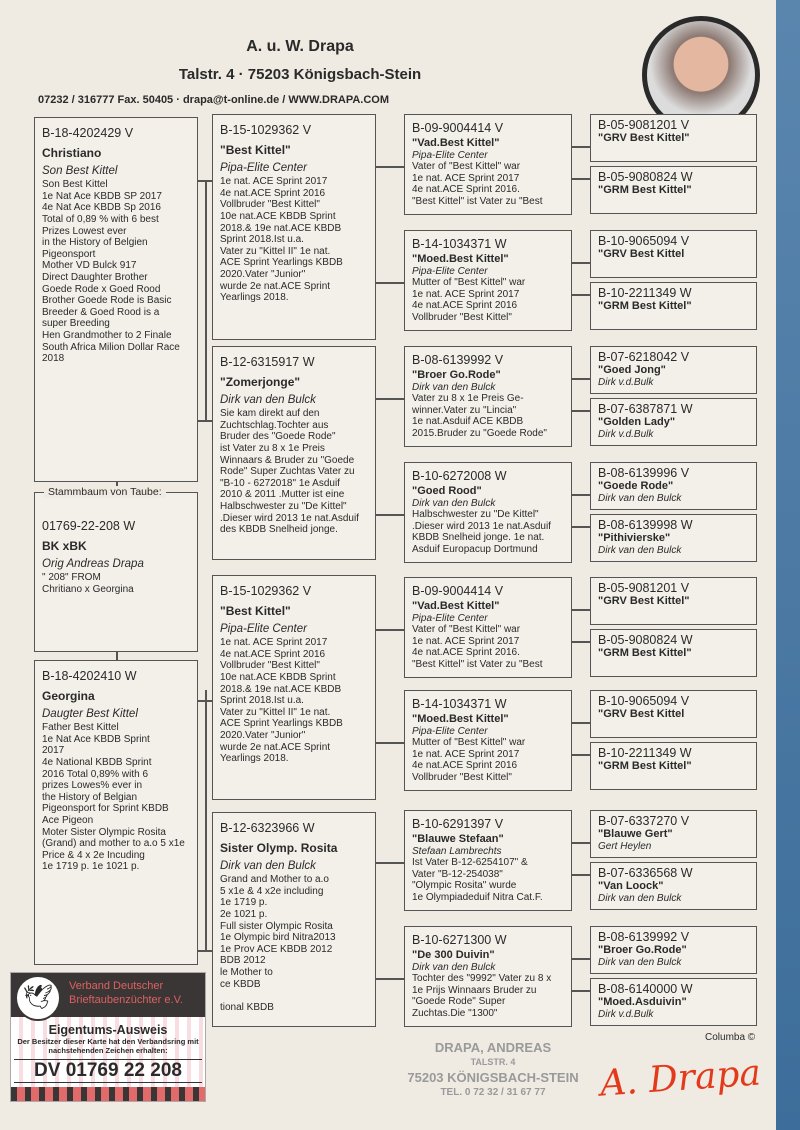 The image size is (800, 1130). Describe the element at coordinates (105, 809) in the screenshot. I see `note-line: Pigeonsport for Sprint KBDB` at that location.